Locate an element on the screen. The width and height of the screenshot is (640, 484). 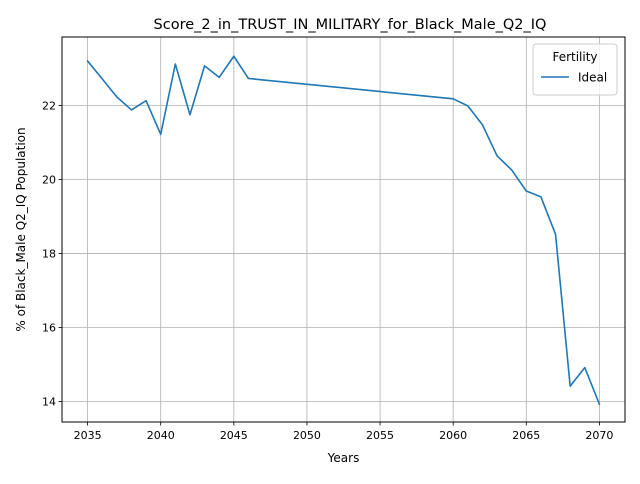
x-tick-label: 2045 is located at coordinates (234, 435).